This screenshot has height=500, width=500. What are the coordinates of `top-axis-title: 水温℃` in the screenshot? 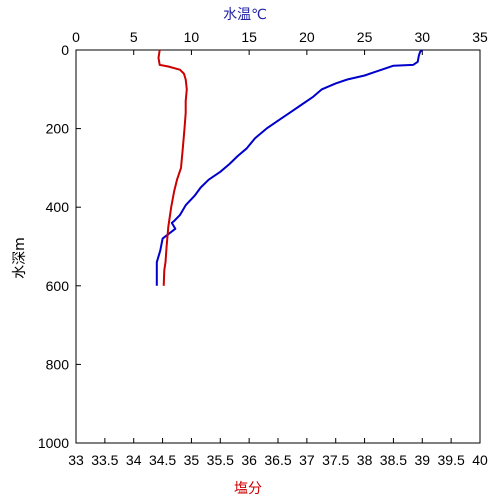 It's located at (245, 15).